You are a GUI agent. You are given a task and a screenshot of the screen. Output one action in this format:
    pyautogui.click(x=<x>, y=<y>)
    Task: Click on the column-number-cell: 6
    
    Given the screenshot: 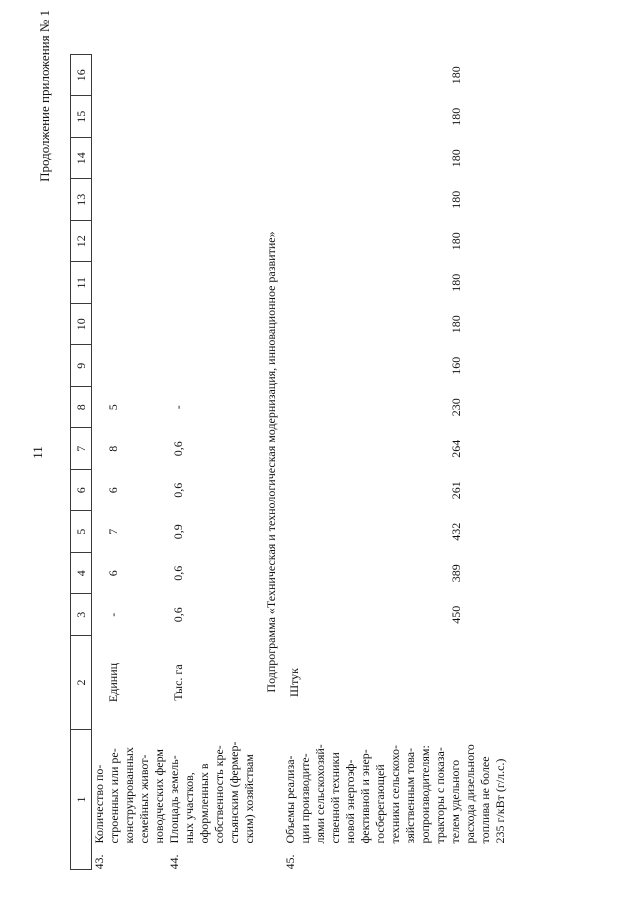 What is the action you would take?
    pyautogui.click(x=81, y=490)
    